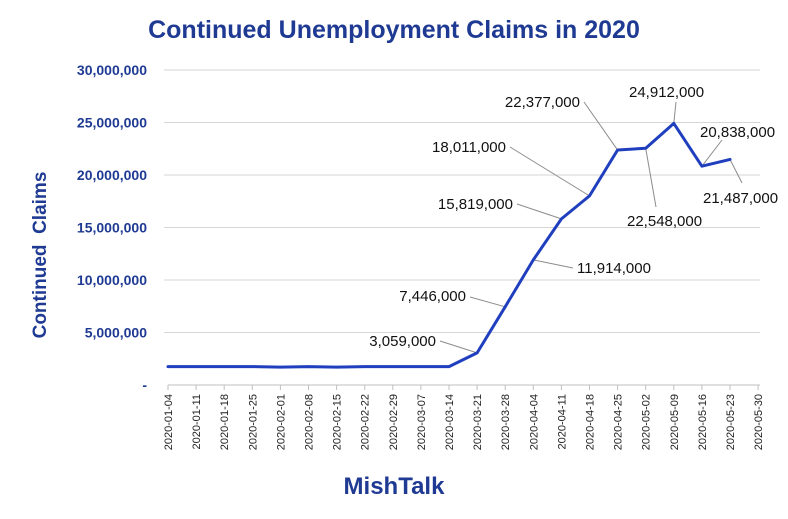 Image resolution: width=788 pixels, height=519 pixels. What do you see at coordinates (112, 280) in the screenshot?
I see `y-tick-label: 10,000,000` at bounding box center [112, 280].